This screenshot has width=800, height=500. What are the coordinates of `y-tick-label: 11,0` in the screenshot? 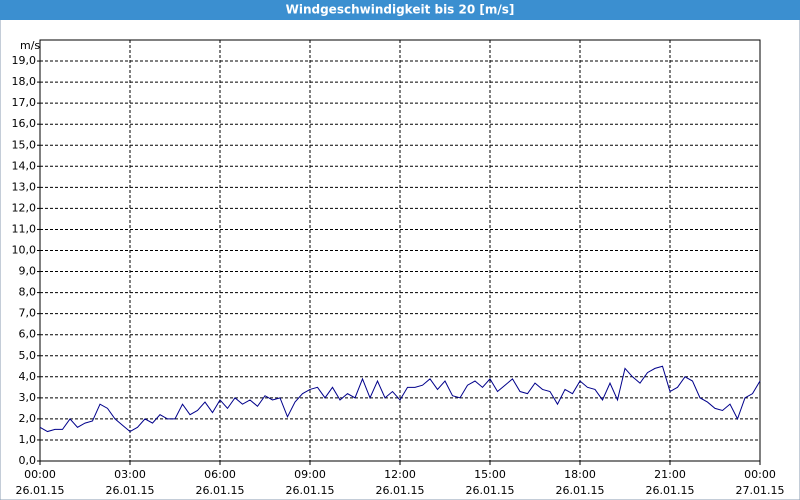 It's located at (24, 228).